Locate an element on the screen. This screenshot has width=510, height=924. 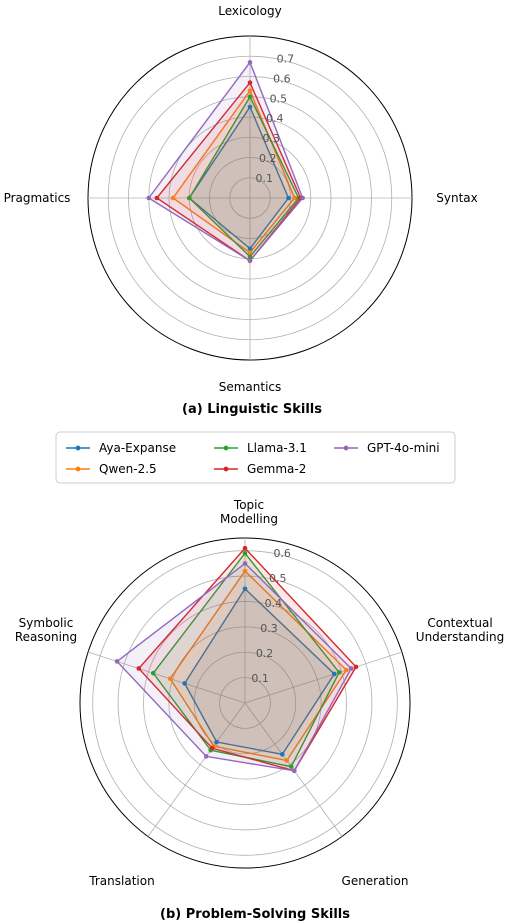
caption-linguistic: (a) Linguistic Skills is located at coordinates (252, 409).